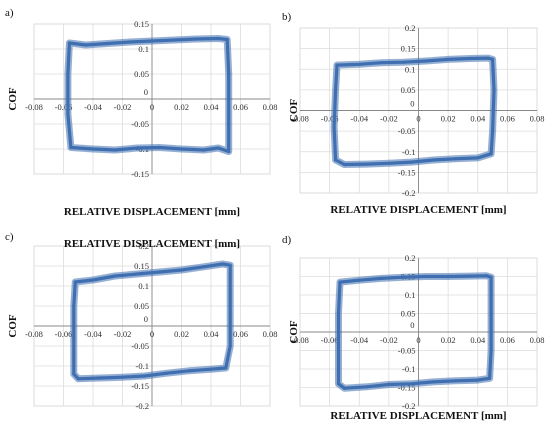  What do you see at coordinates (300, 340) in the screenshot?
I see `x-tick-label: -0.08` at bounding box center [300, 340].